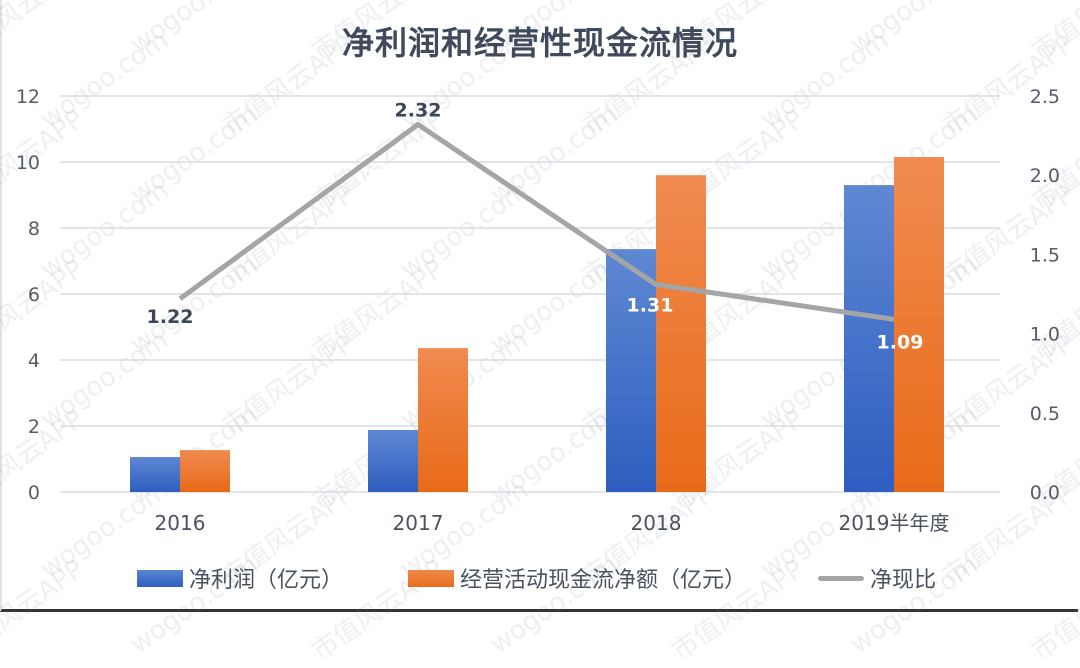  I want to click on legend-item-net-profit: 净利润（亿元）, so click(240, 578).